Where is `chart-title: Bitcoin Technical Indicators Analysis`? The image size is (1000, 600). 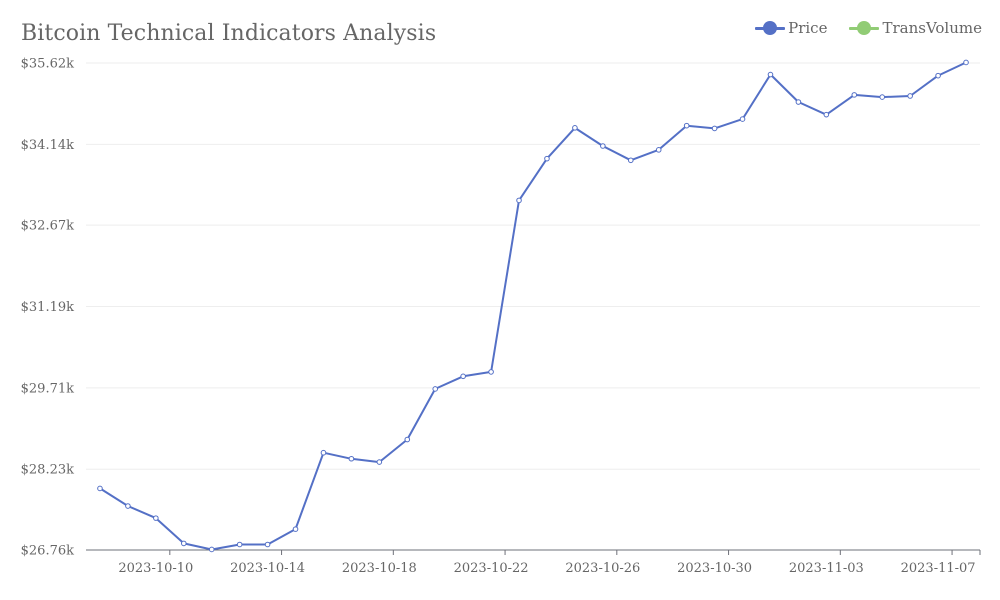
chart-title: Bitcoin Technical Indicators Analysis is located at coordinates (229, 33).